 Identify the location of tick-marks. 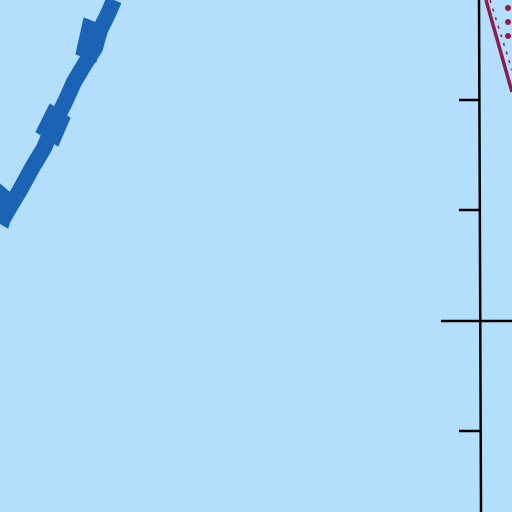
(476, 265).